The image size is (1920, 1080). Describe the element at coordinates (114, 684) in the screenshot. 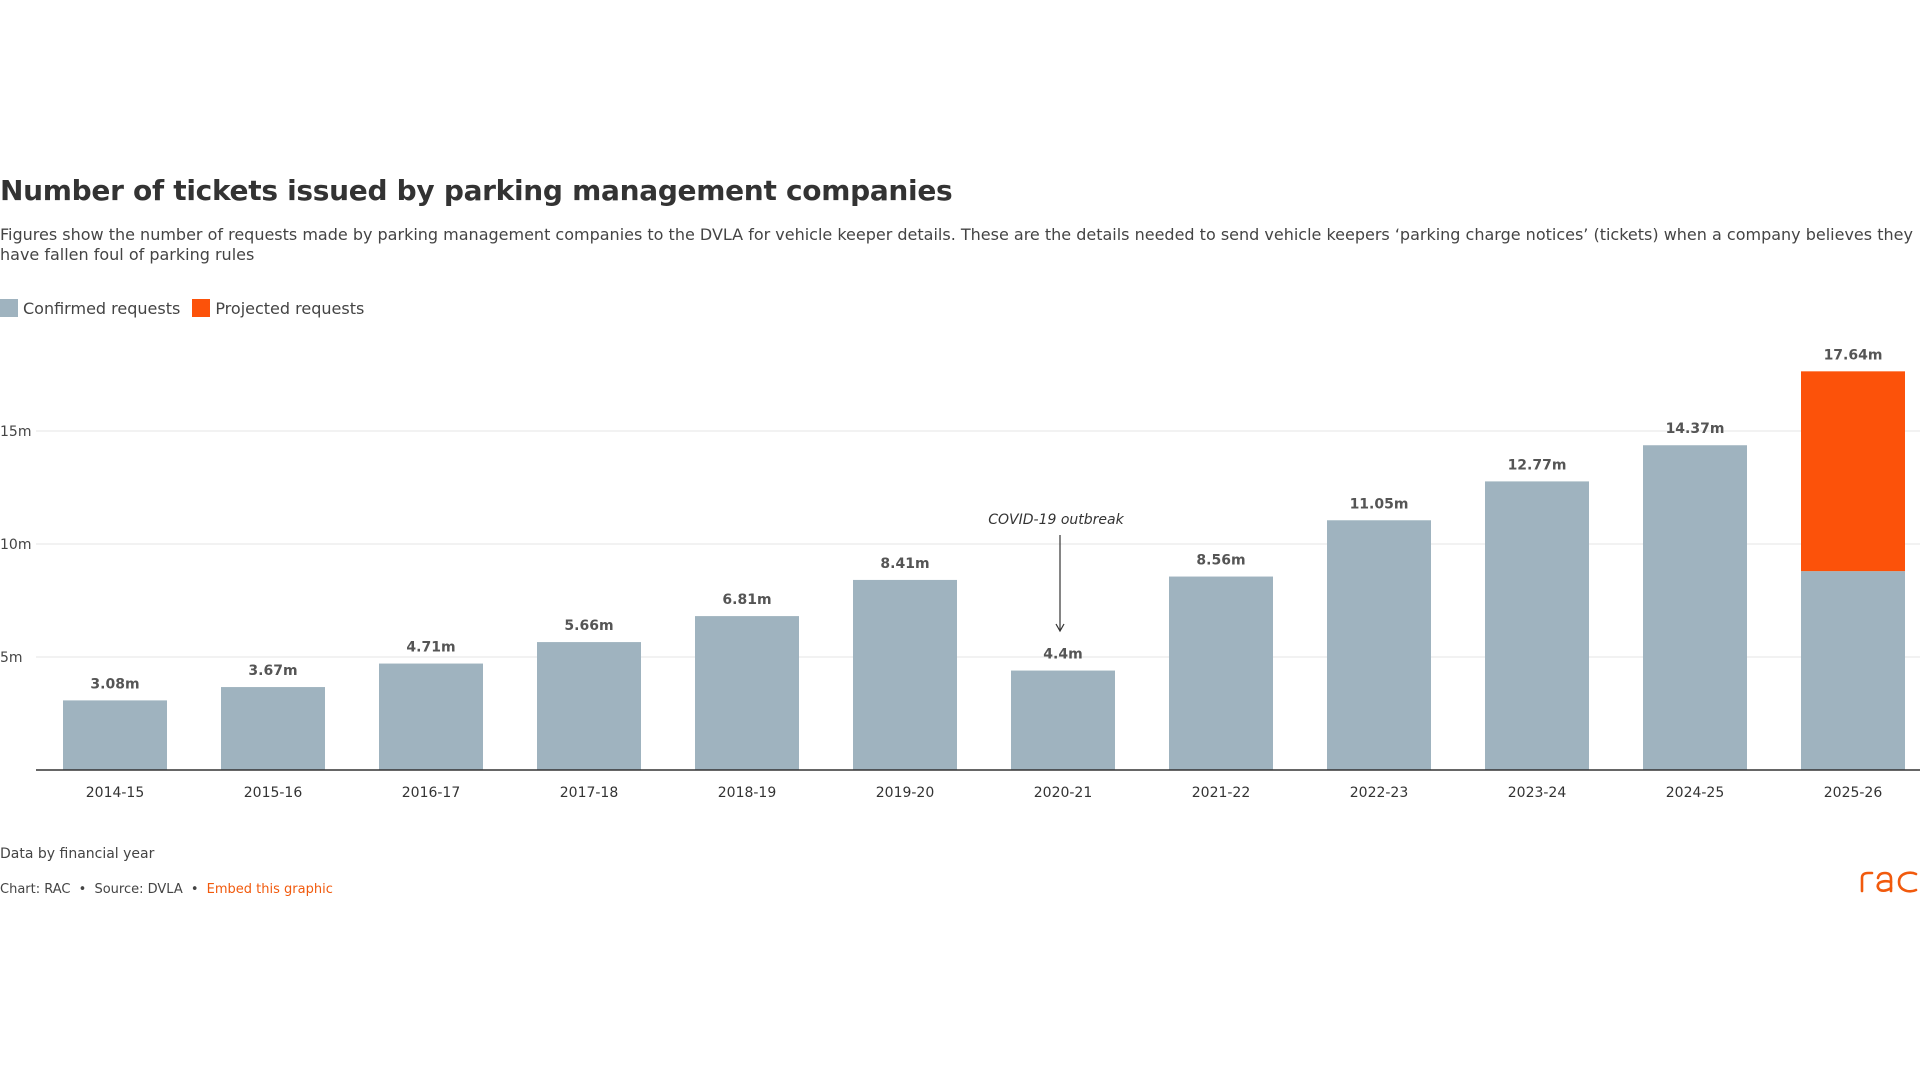

I see `data-label: 3.08m` at that location.